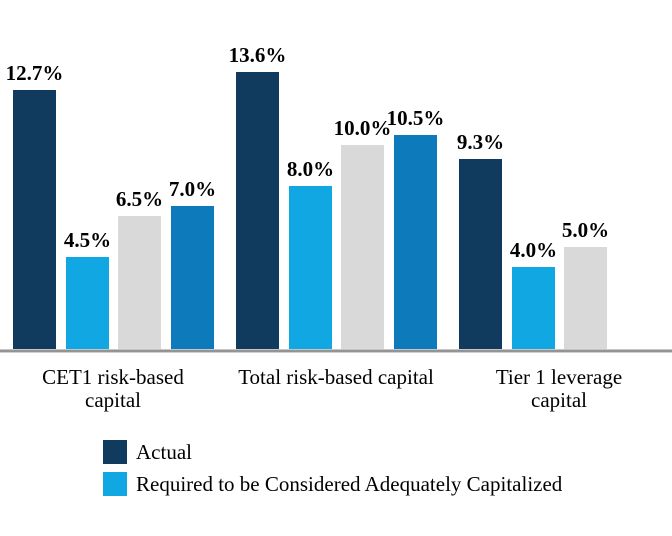  Describe the element at coordinates (87, 240) in the screenshot. I see `data-label-series1-group0: 4.5%` at that location.